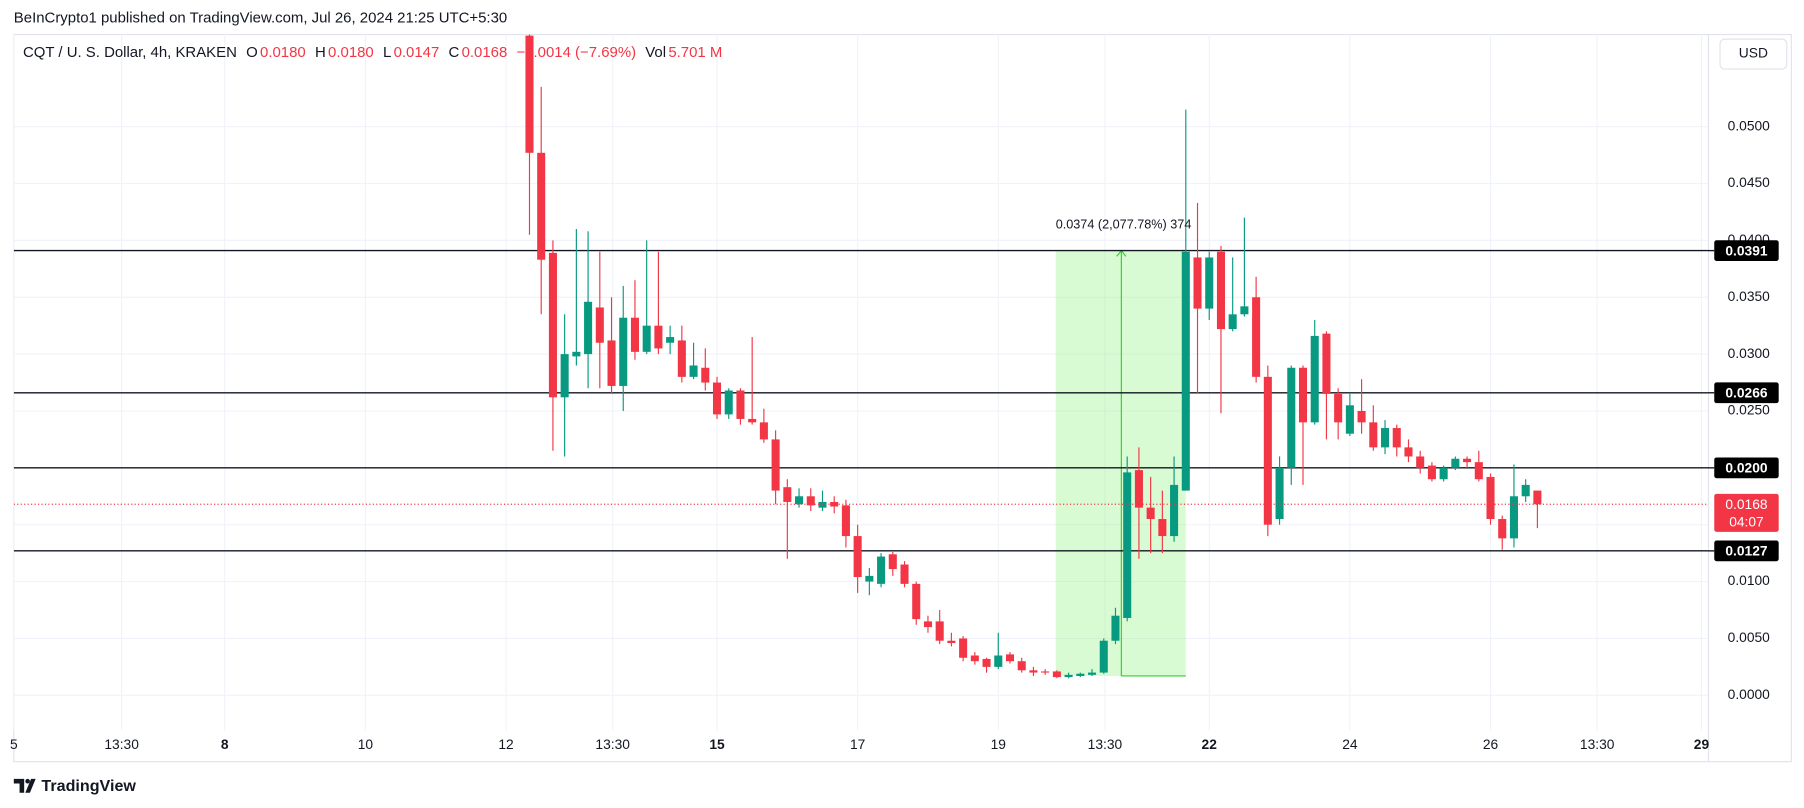  I want to click on tradingview-logo: TradingView, so click(74, 786).